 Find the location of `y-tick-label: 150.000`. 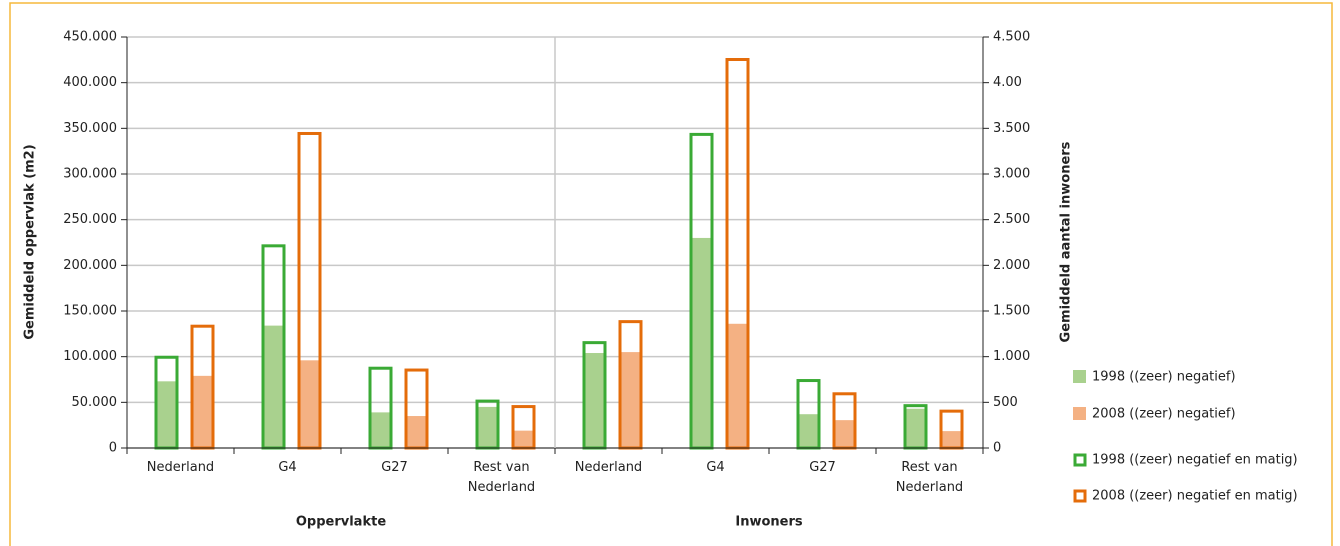

y-tick-label: 150.000 is located at coordinates (90, 311).